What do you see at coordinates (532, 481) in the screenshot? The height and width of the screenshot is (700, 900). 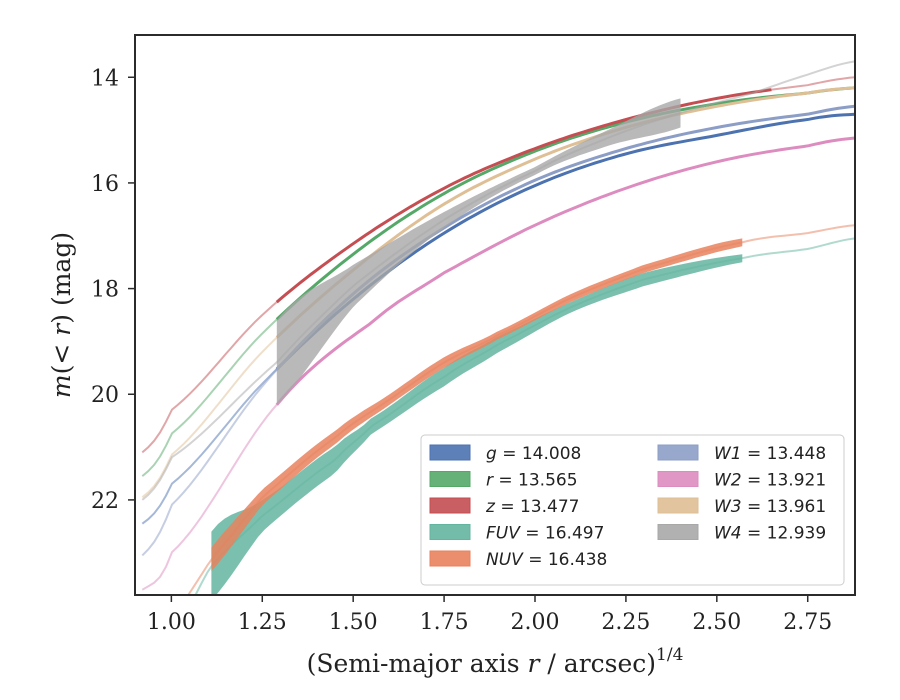 I see `legend-label-r: r = 13.565` at bounding box center [532, 481].